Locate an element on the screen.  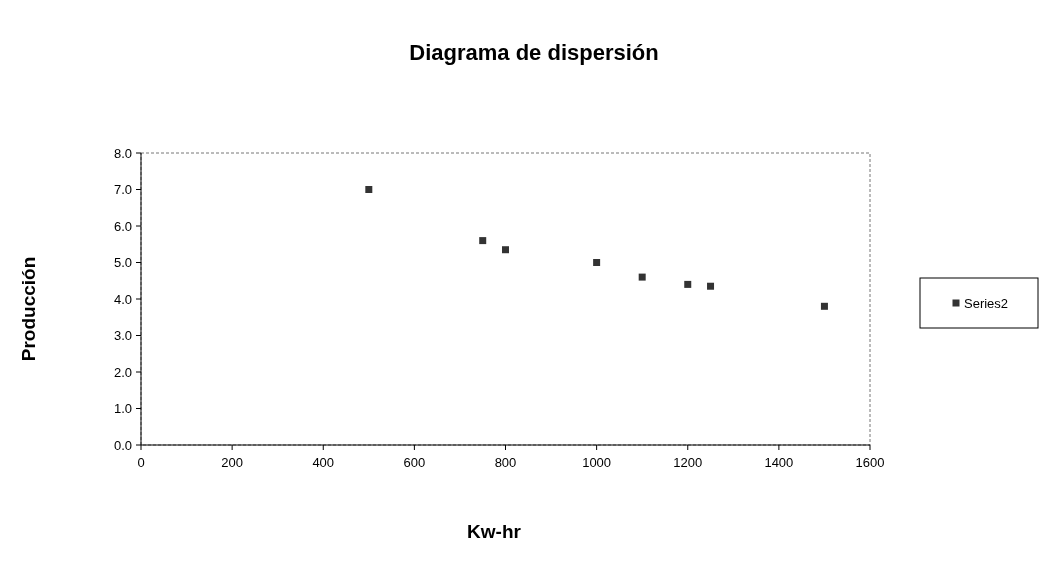
y-tick-label: 3.0 is located at coordinates (122, 336).